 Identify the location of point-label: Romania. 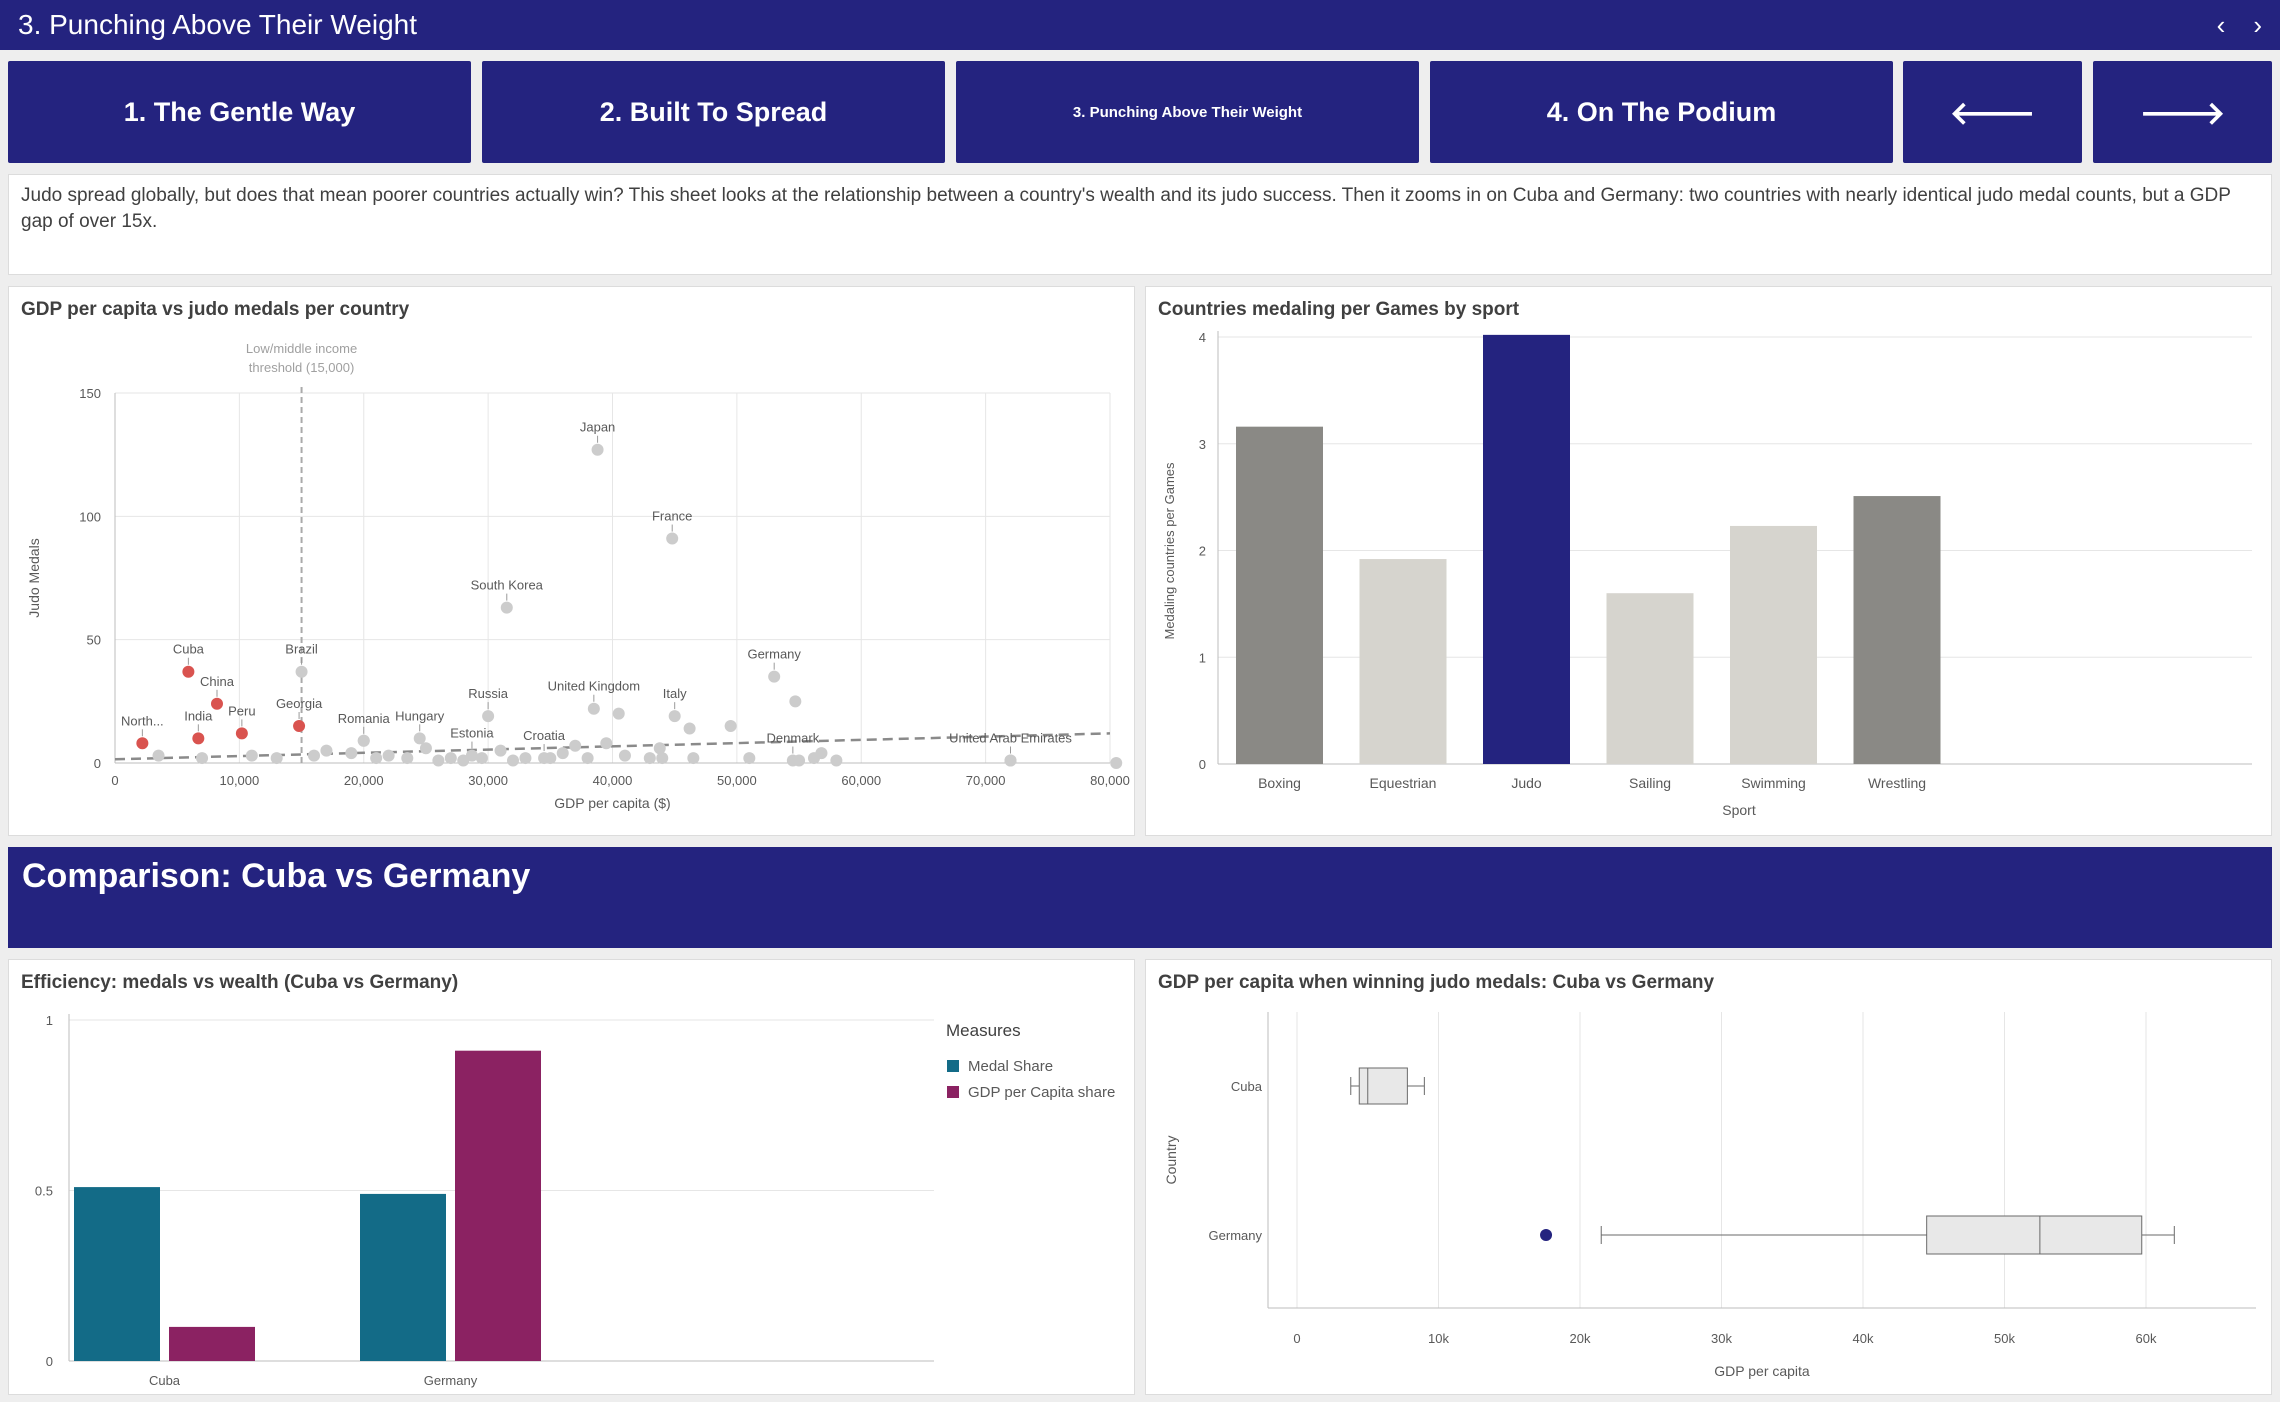
(364, 718).